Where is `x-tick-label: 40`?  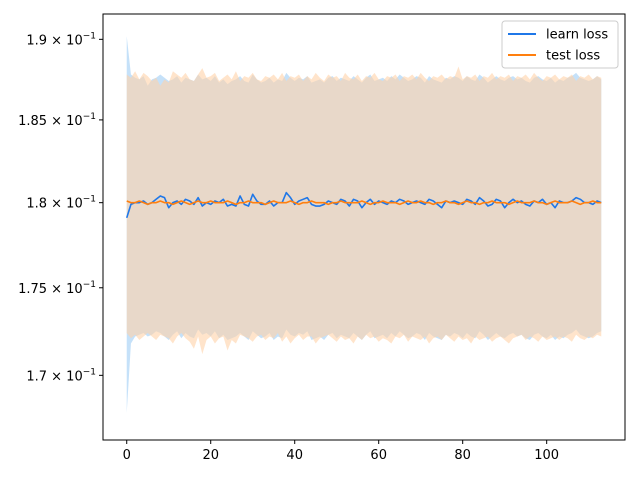 x-tick-label: 40 is located at coordinates (294, 455).